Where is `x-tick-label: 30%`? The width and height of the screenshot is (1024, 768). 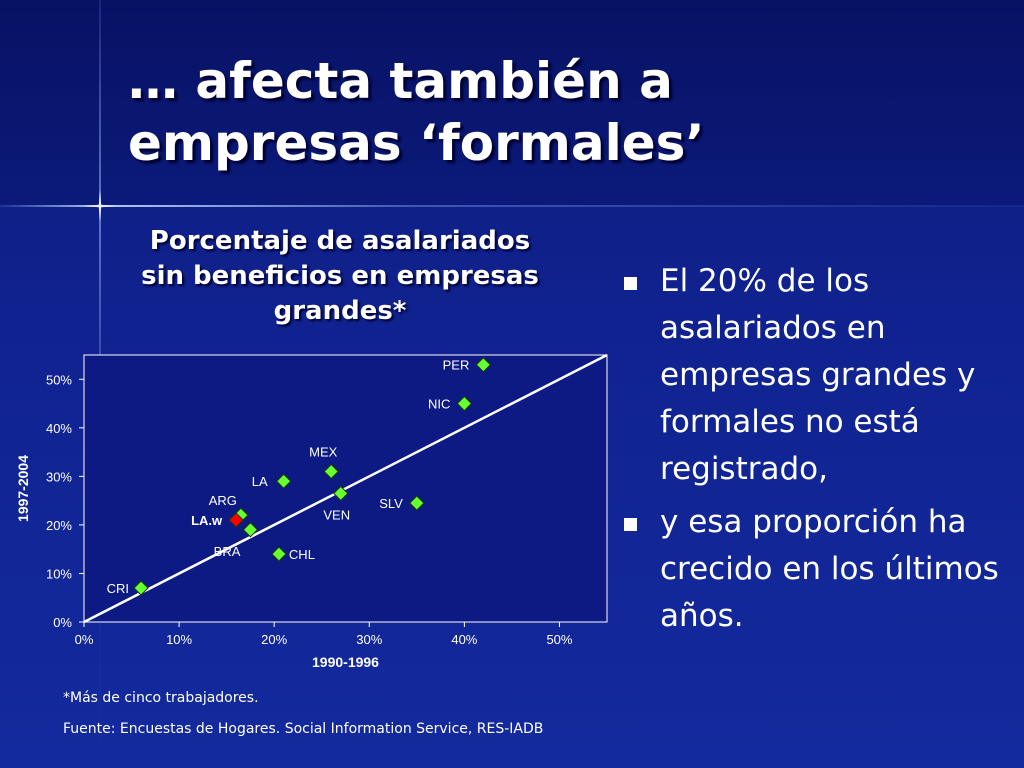
x-tick-label: 30% is located at coordinates (369, 639).